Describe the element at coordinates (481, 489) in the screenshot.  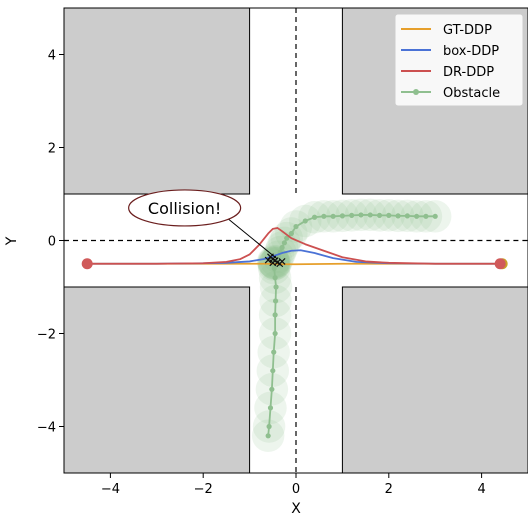
I see `x-tick-label: 4` at that location.